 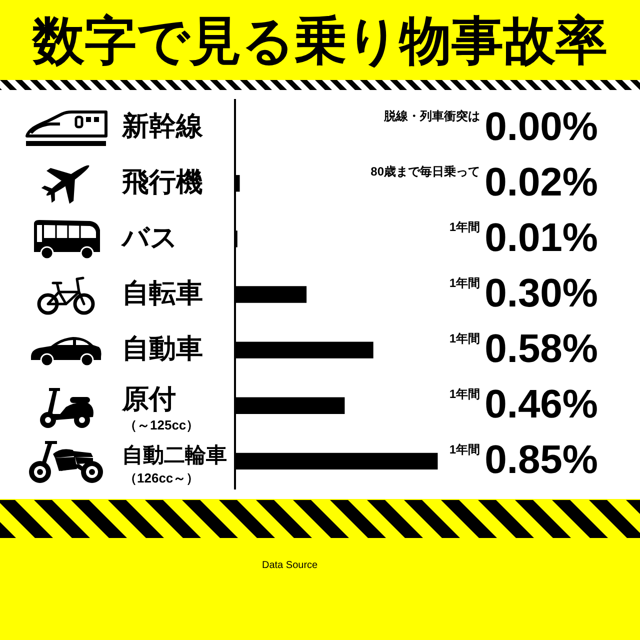 I want to click on annotation: 80歳まで毎日乗って, so click(x=425, y=171).